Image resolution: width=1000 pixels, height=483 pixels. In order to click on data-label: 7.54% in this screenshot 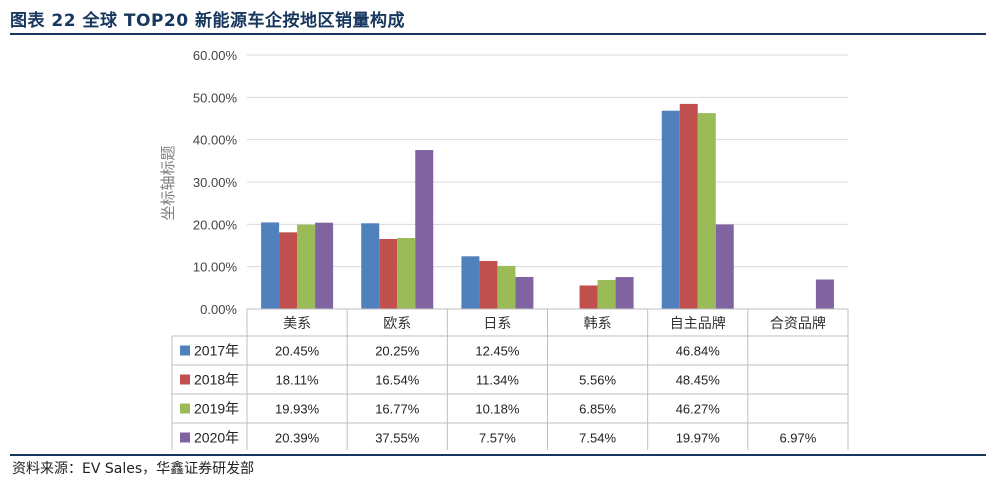, I will do `click(597, 438)`.